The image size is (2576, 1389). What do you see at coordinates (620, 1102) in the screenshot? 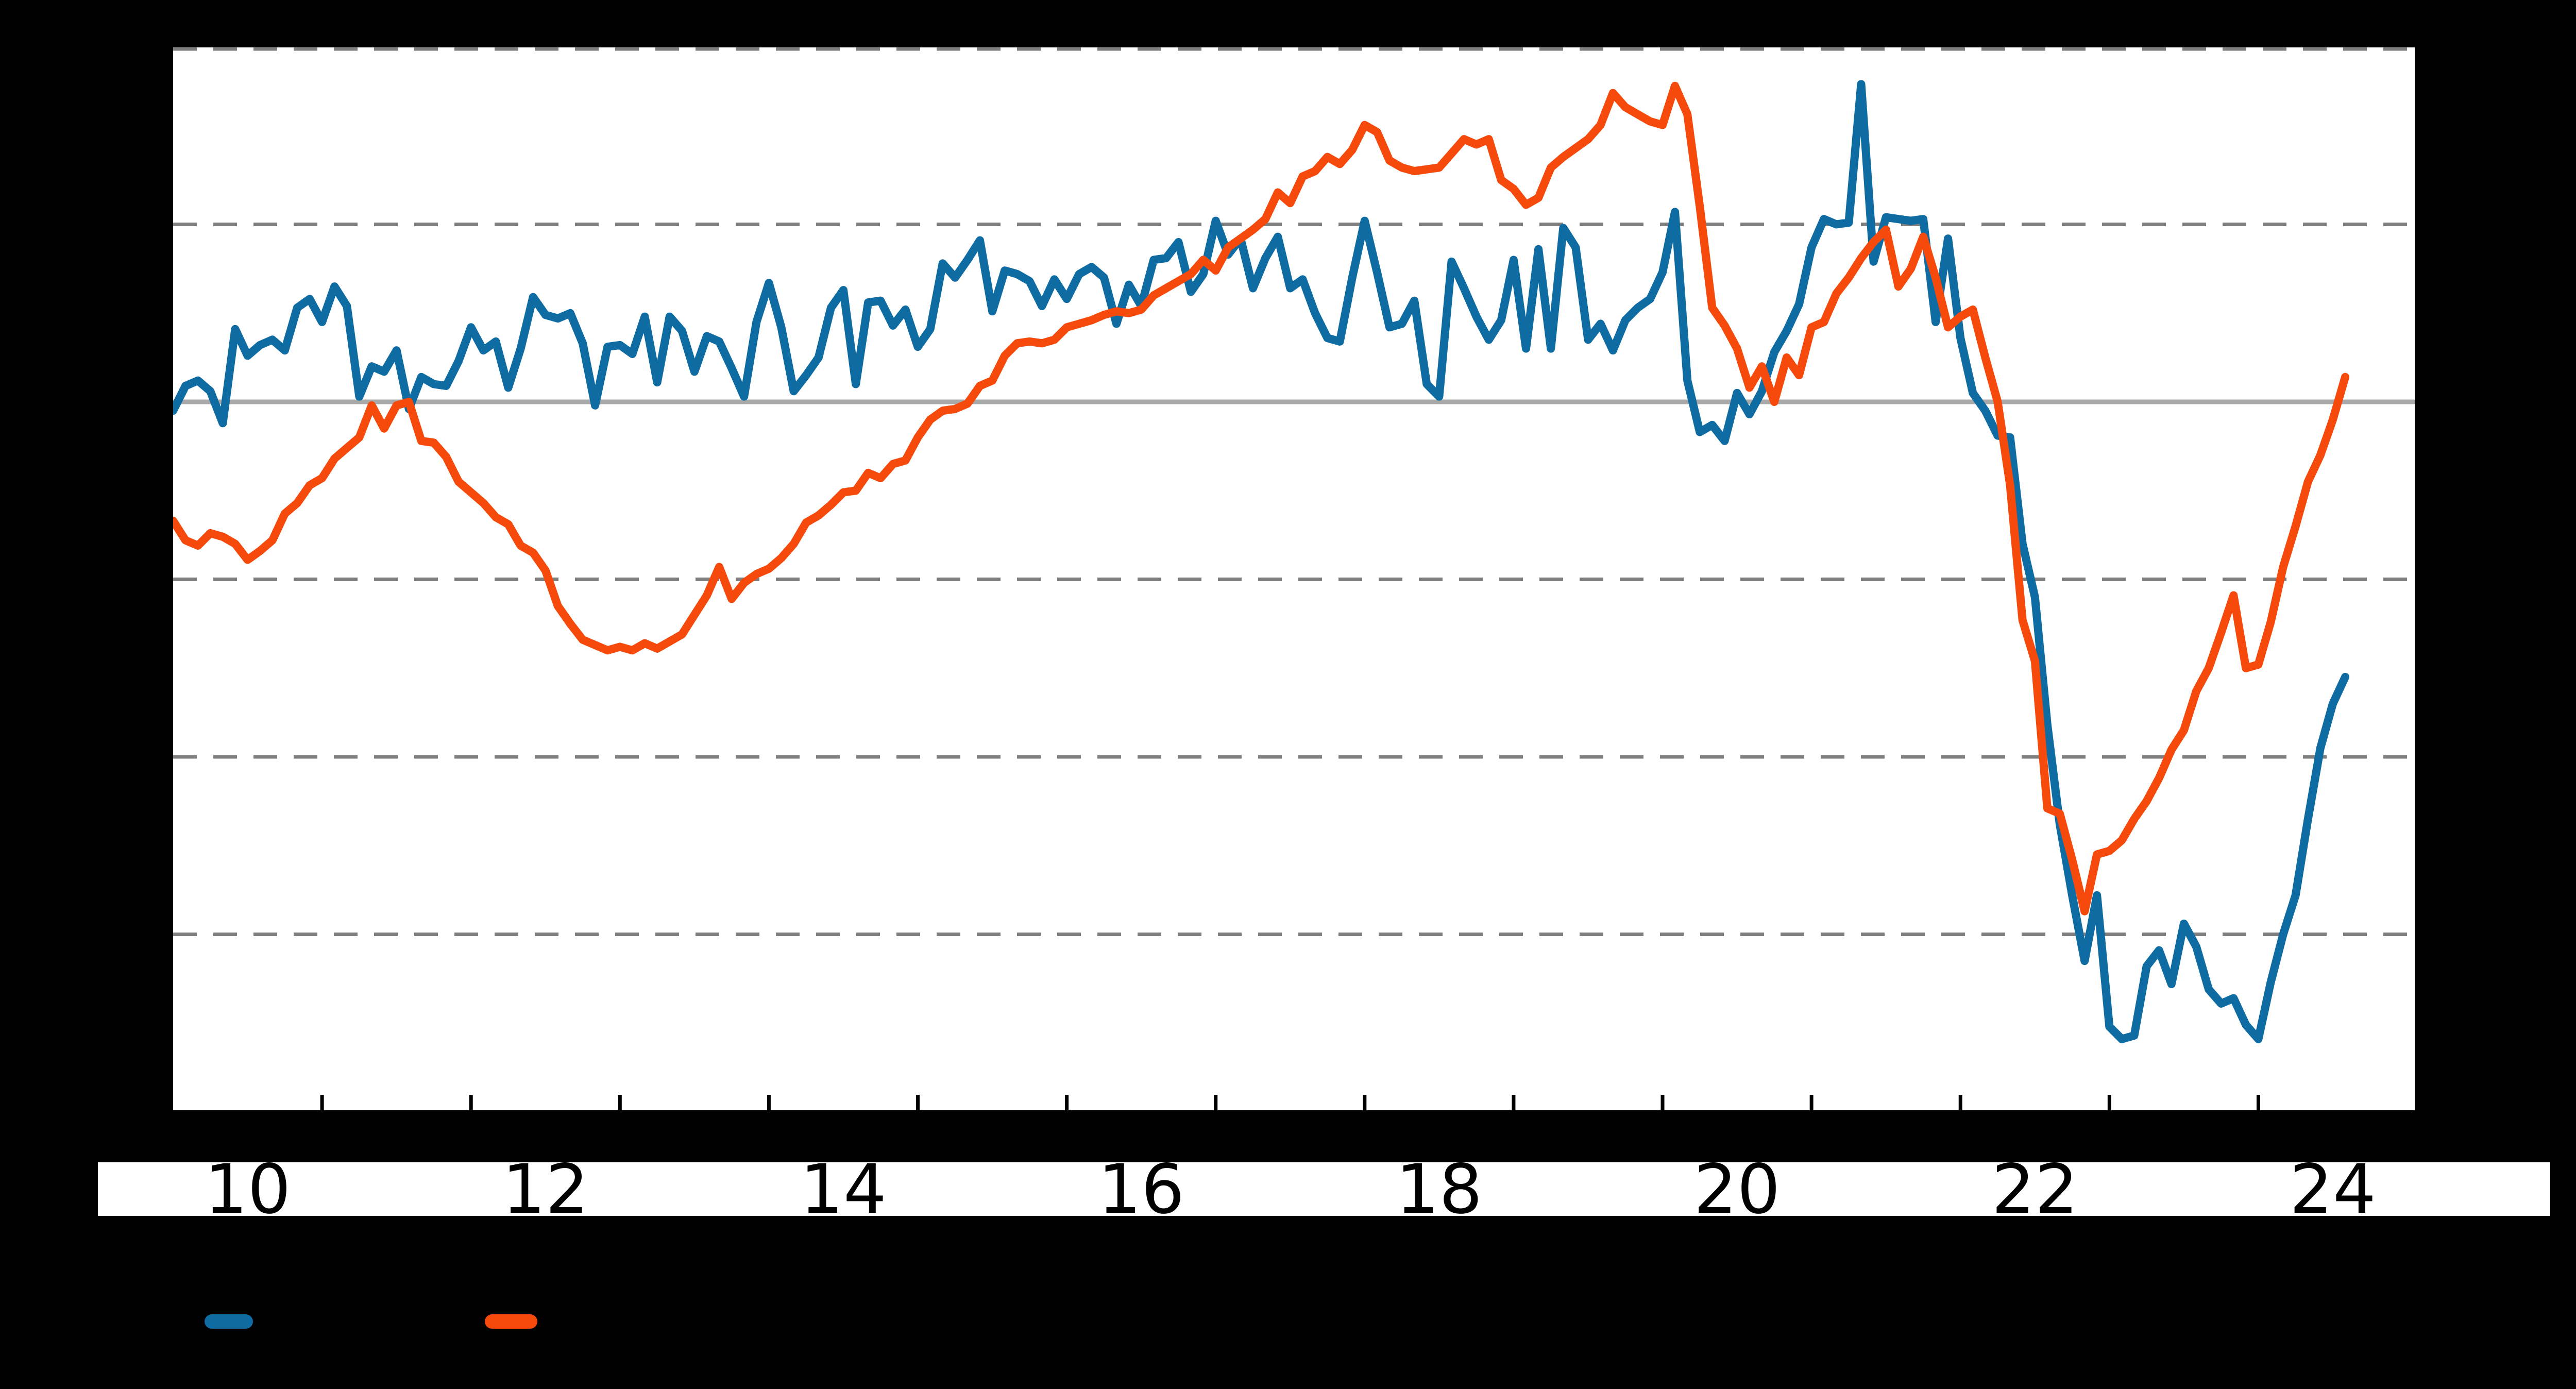
I see `year-tick-2013` at bounding box center [620, 1102].